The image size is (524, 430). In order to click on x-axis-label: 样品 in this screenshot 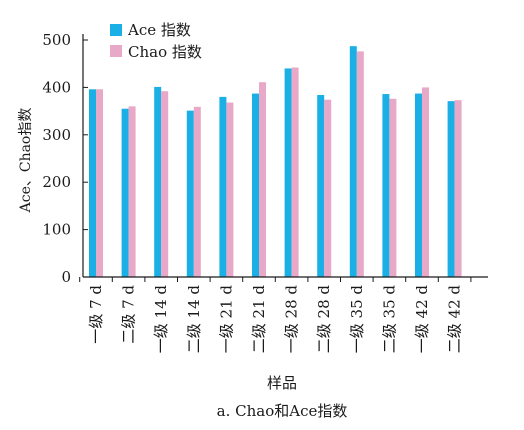, I will do `click(282, 383)`.